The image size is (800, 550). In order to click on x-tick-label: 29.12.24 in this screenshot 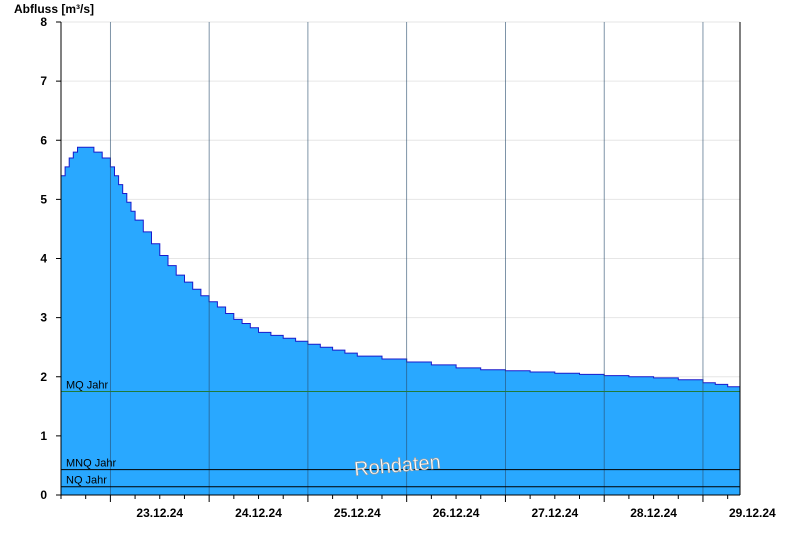, I will do `click(752, 513)`.